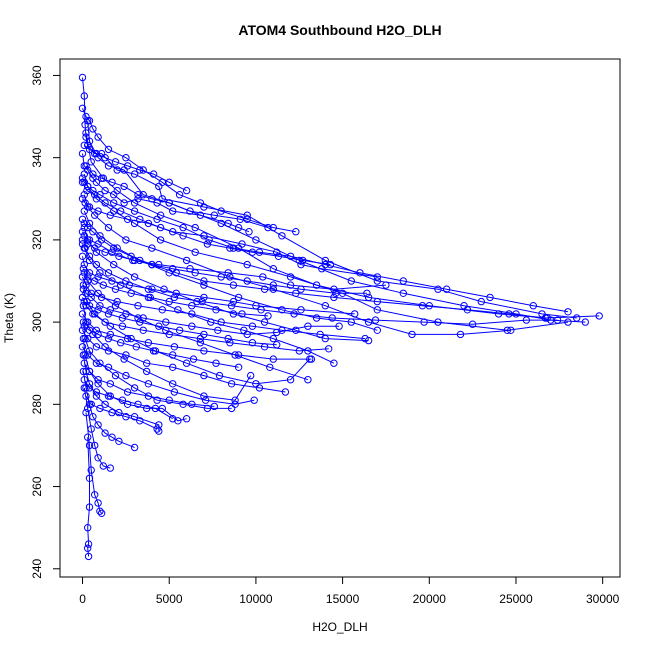 This screenshot has width=650, height=650. What do you see at coordinates (430, 599) in the screenshot?
I see `x-tick-label: 20000` at bounding box center [430, 599].